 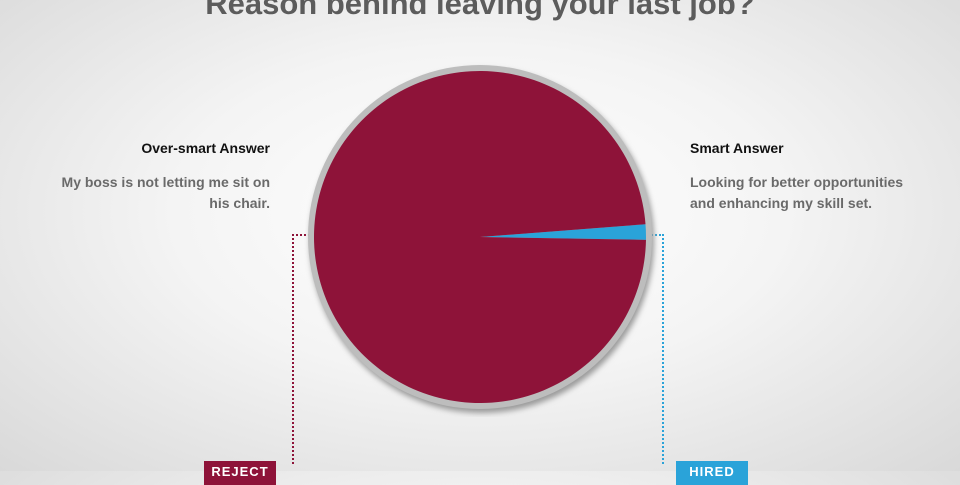 What do you see at coordinates (656, 235) in the screenshot?
I see `hired-connector-horizontal` at bounding box center [656, 235].